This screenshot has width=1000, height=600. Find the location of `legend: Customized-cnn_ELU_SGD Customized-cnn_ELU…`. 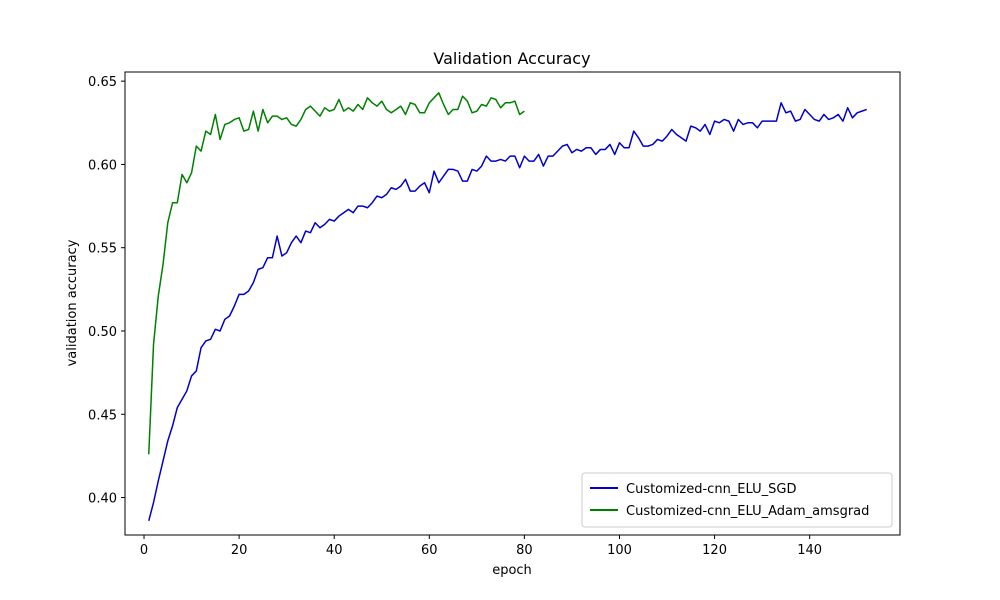

legend: Customized-cnn_ELU_SGD Customized-cnn_ELU… is located at coordinates (737, 500).